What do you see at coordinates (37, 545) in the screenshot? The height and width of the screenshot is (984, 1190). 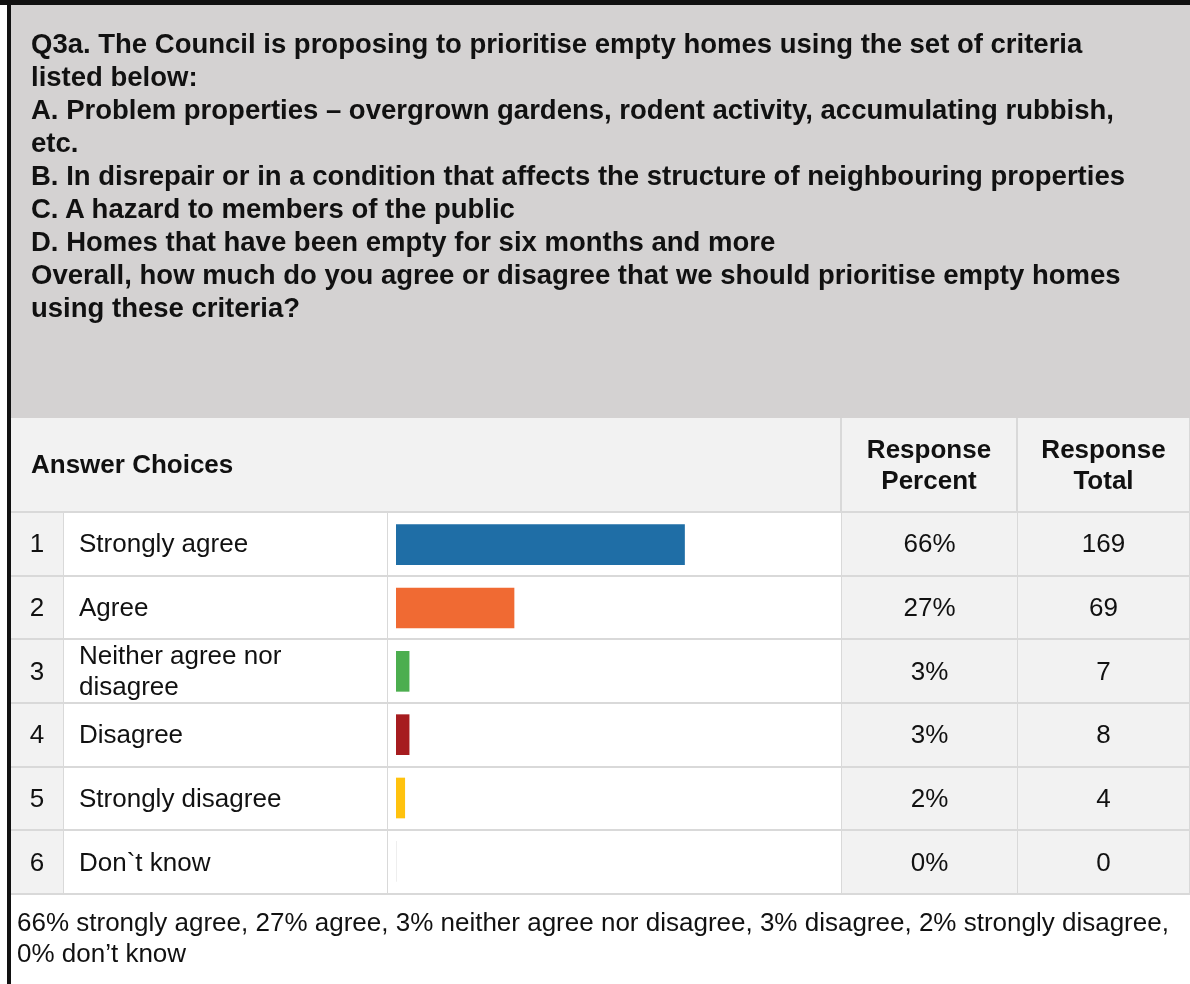 I see `table-cell: 1` at bounding box center [37, 545].